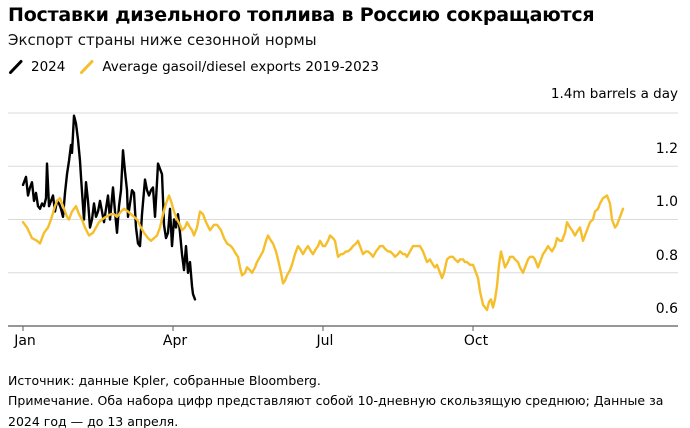 The width and height of the screenshot is (690, 428). I want to click on x-tick-label-apr: Apr, so click(175, 341).